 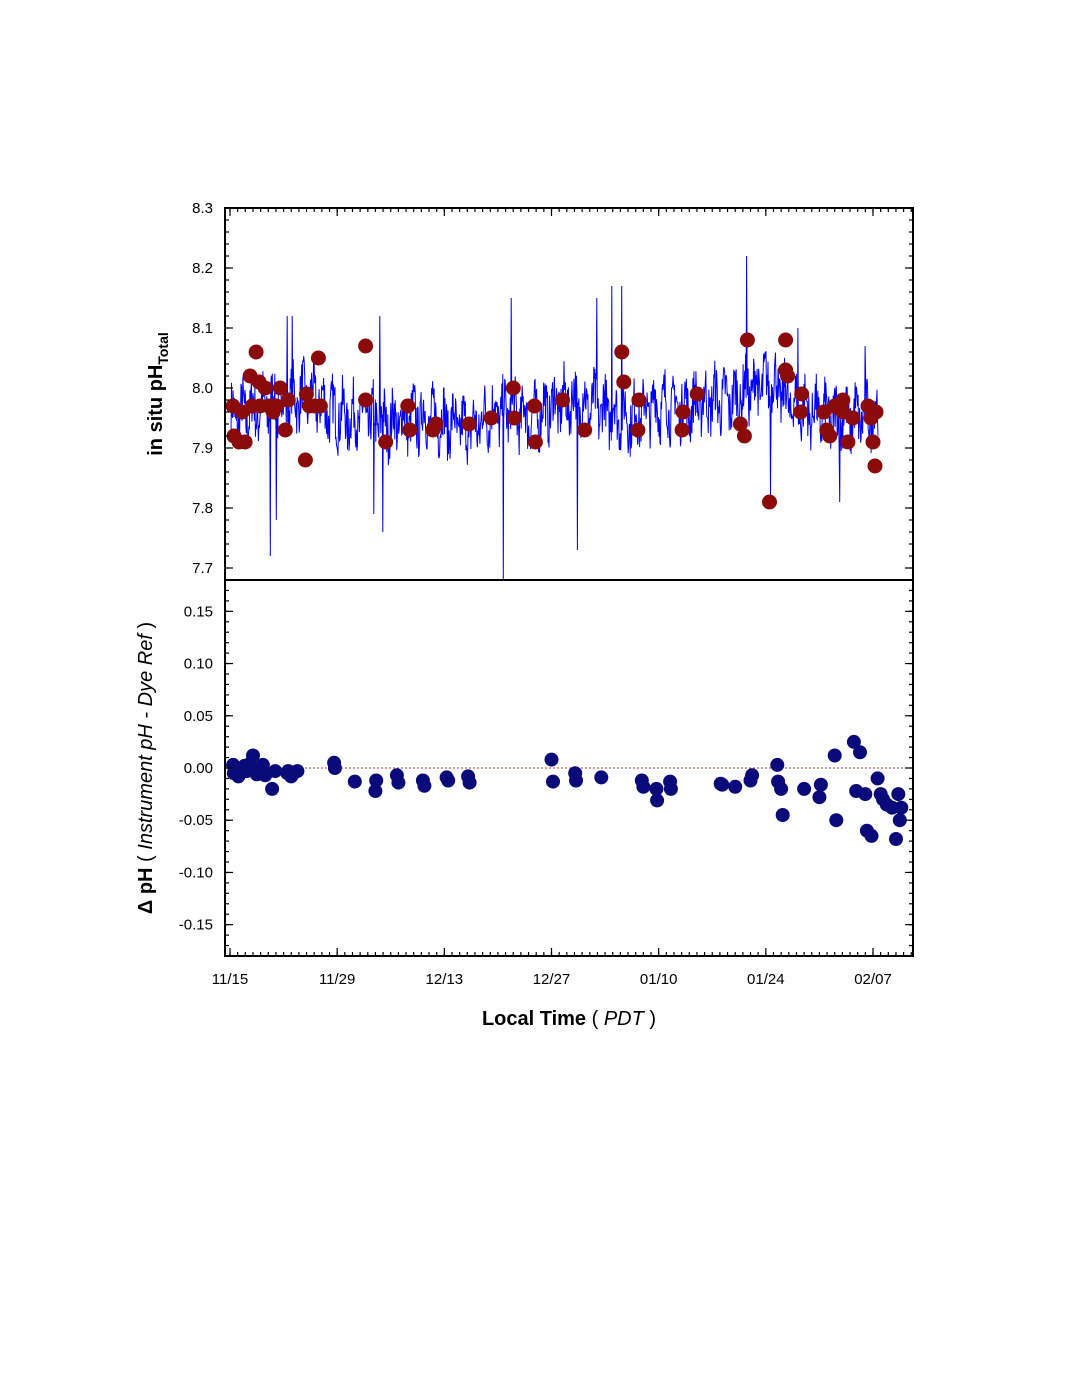 I want to click on x-tick-label: 12/27, so click(x=552, y=979).